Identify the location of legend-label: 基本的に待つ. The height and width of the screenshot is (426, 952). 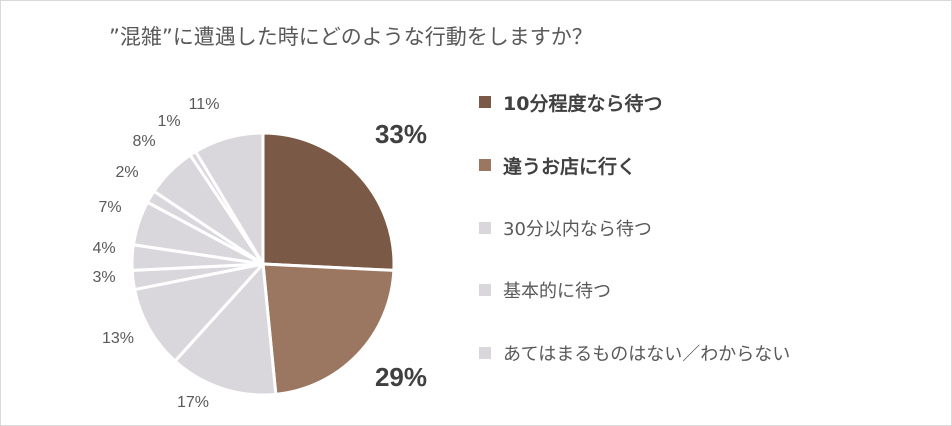
(557, 291).